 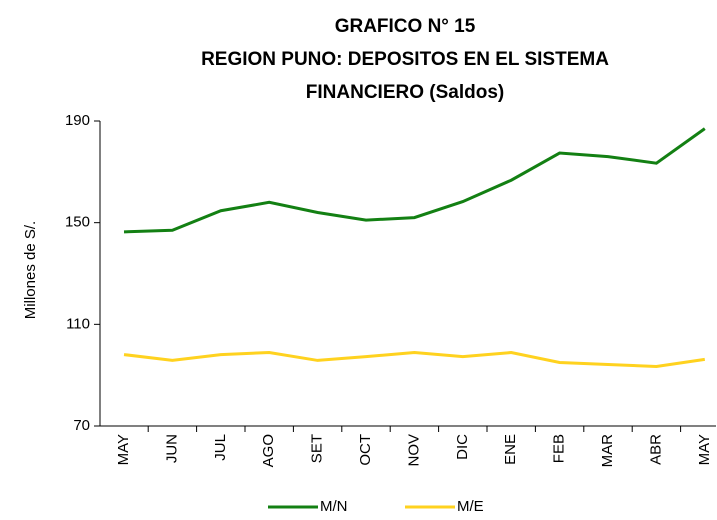 I want to click on x-tick-label: OCT, so click(x=365, y=450).